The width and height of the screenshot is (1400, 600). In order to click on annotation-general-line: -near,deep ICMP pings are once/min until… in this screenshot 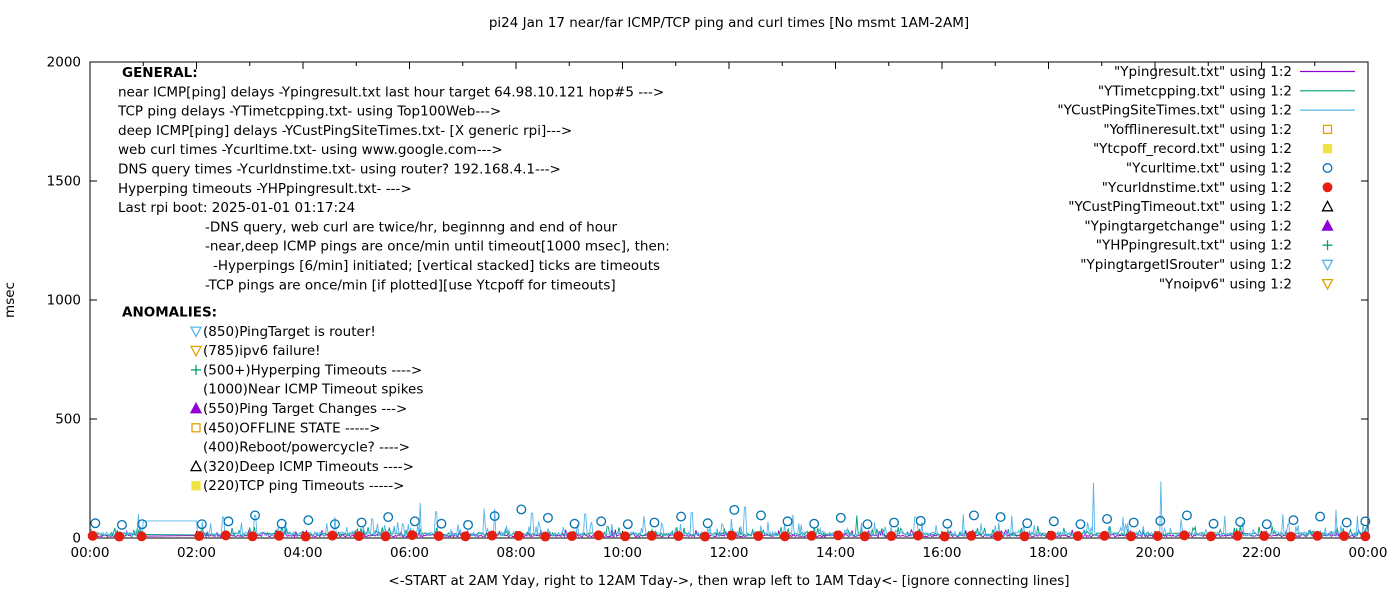, I will do `click(437, 247)`.